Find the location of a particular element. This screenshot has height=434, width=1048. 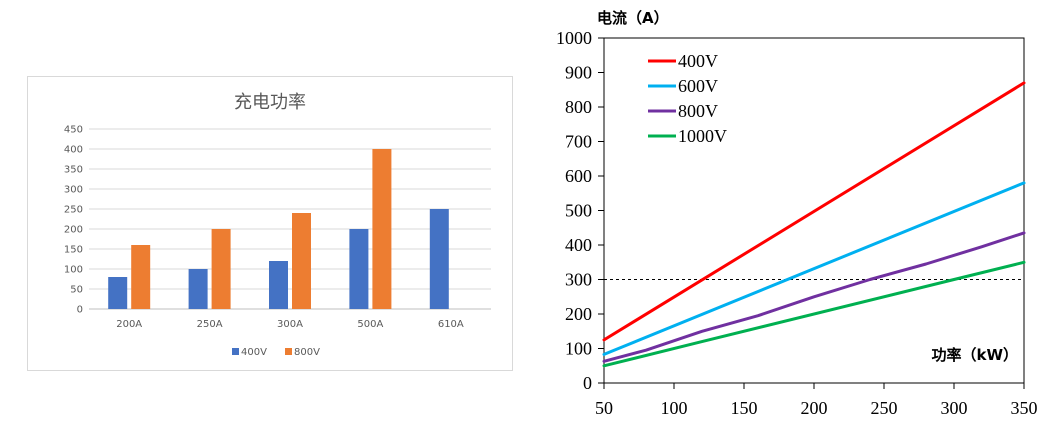

x-tick-label: 250A is located at coordinates (210, 324).